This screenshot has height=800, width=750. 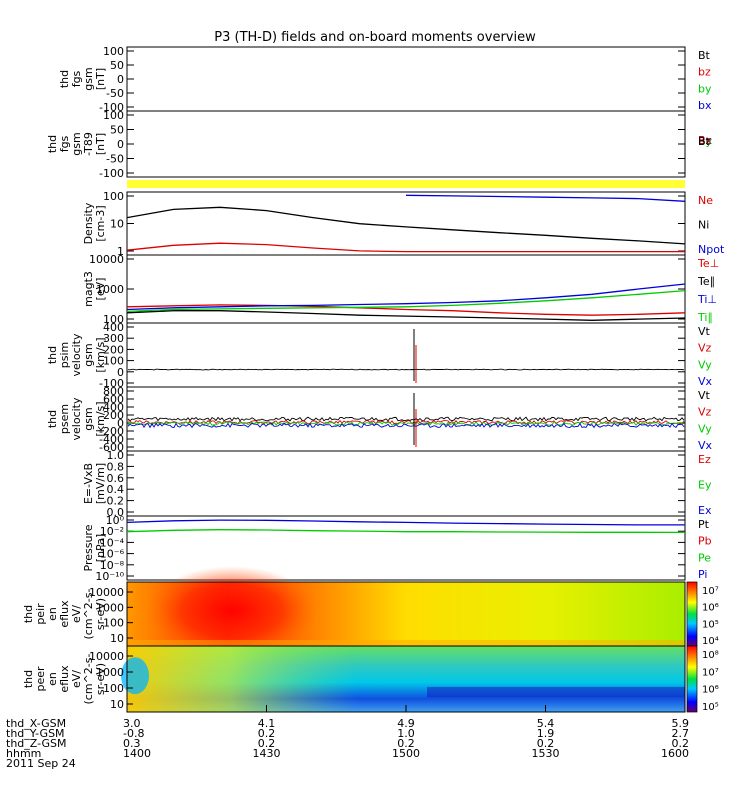 What do you see at coordinates (137, 753) in the screenshot?
I see `xaxis-value: 1400` at bounding box center [137, 753].